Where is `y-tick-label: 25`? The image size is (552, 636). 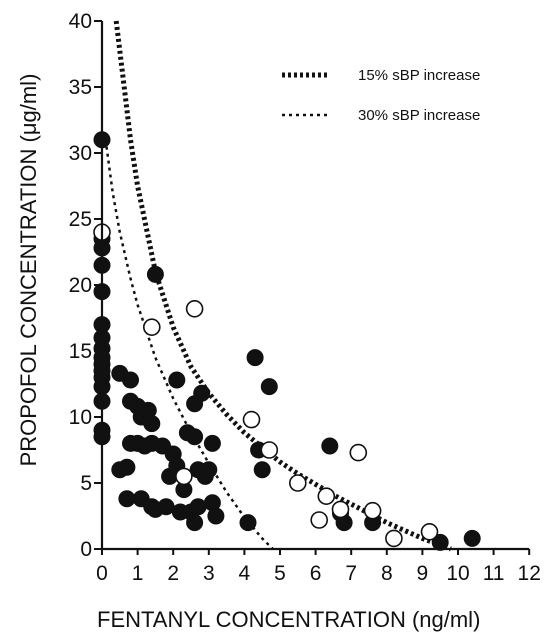
y-tick-label: 25 is located at coordinates (80, 219).